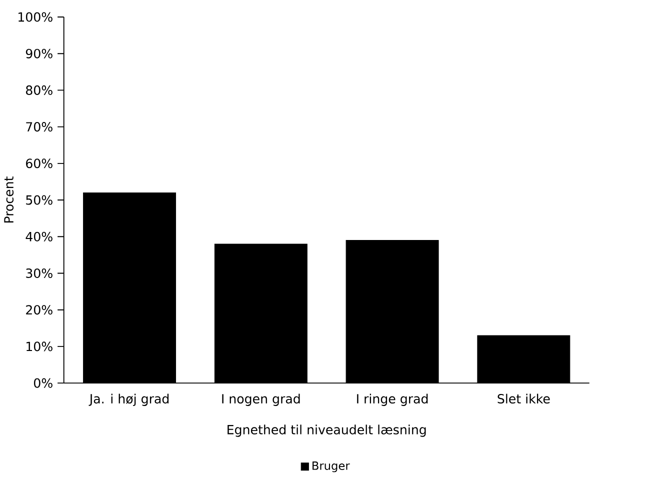  Describe the element at coordinates (39, 310) in the screenshot. I see `y-tick-label: 20%` at that location.